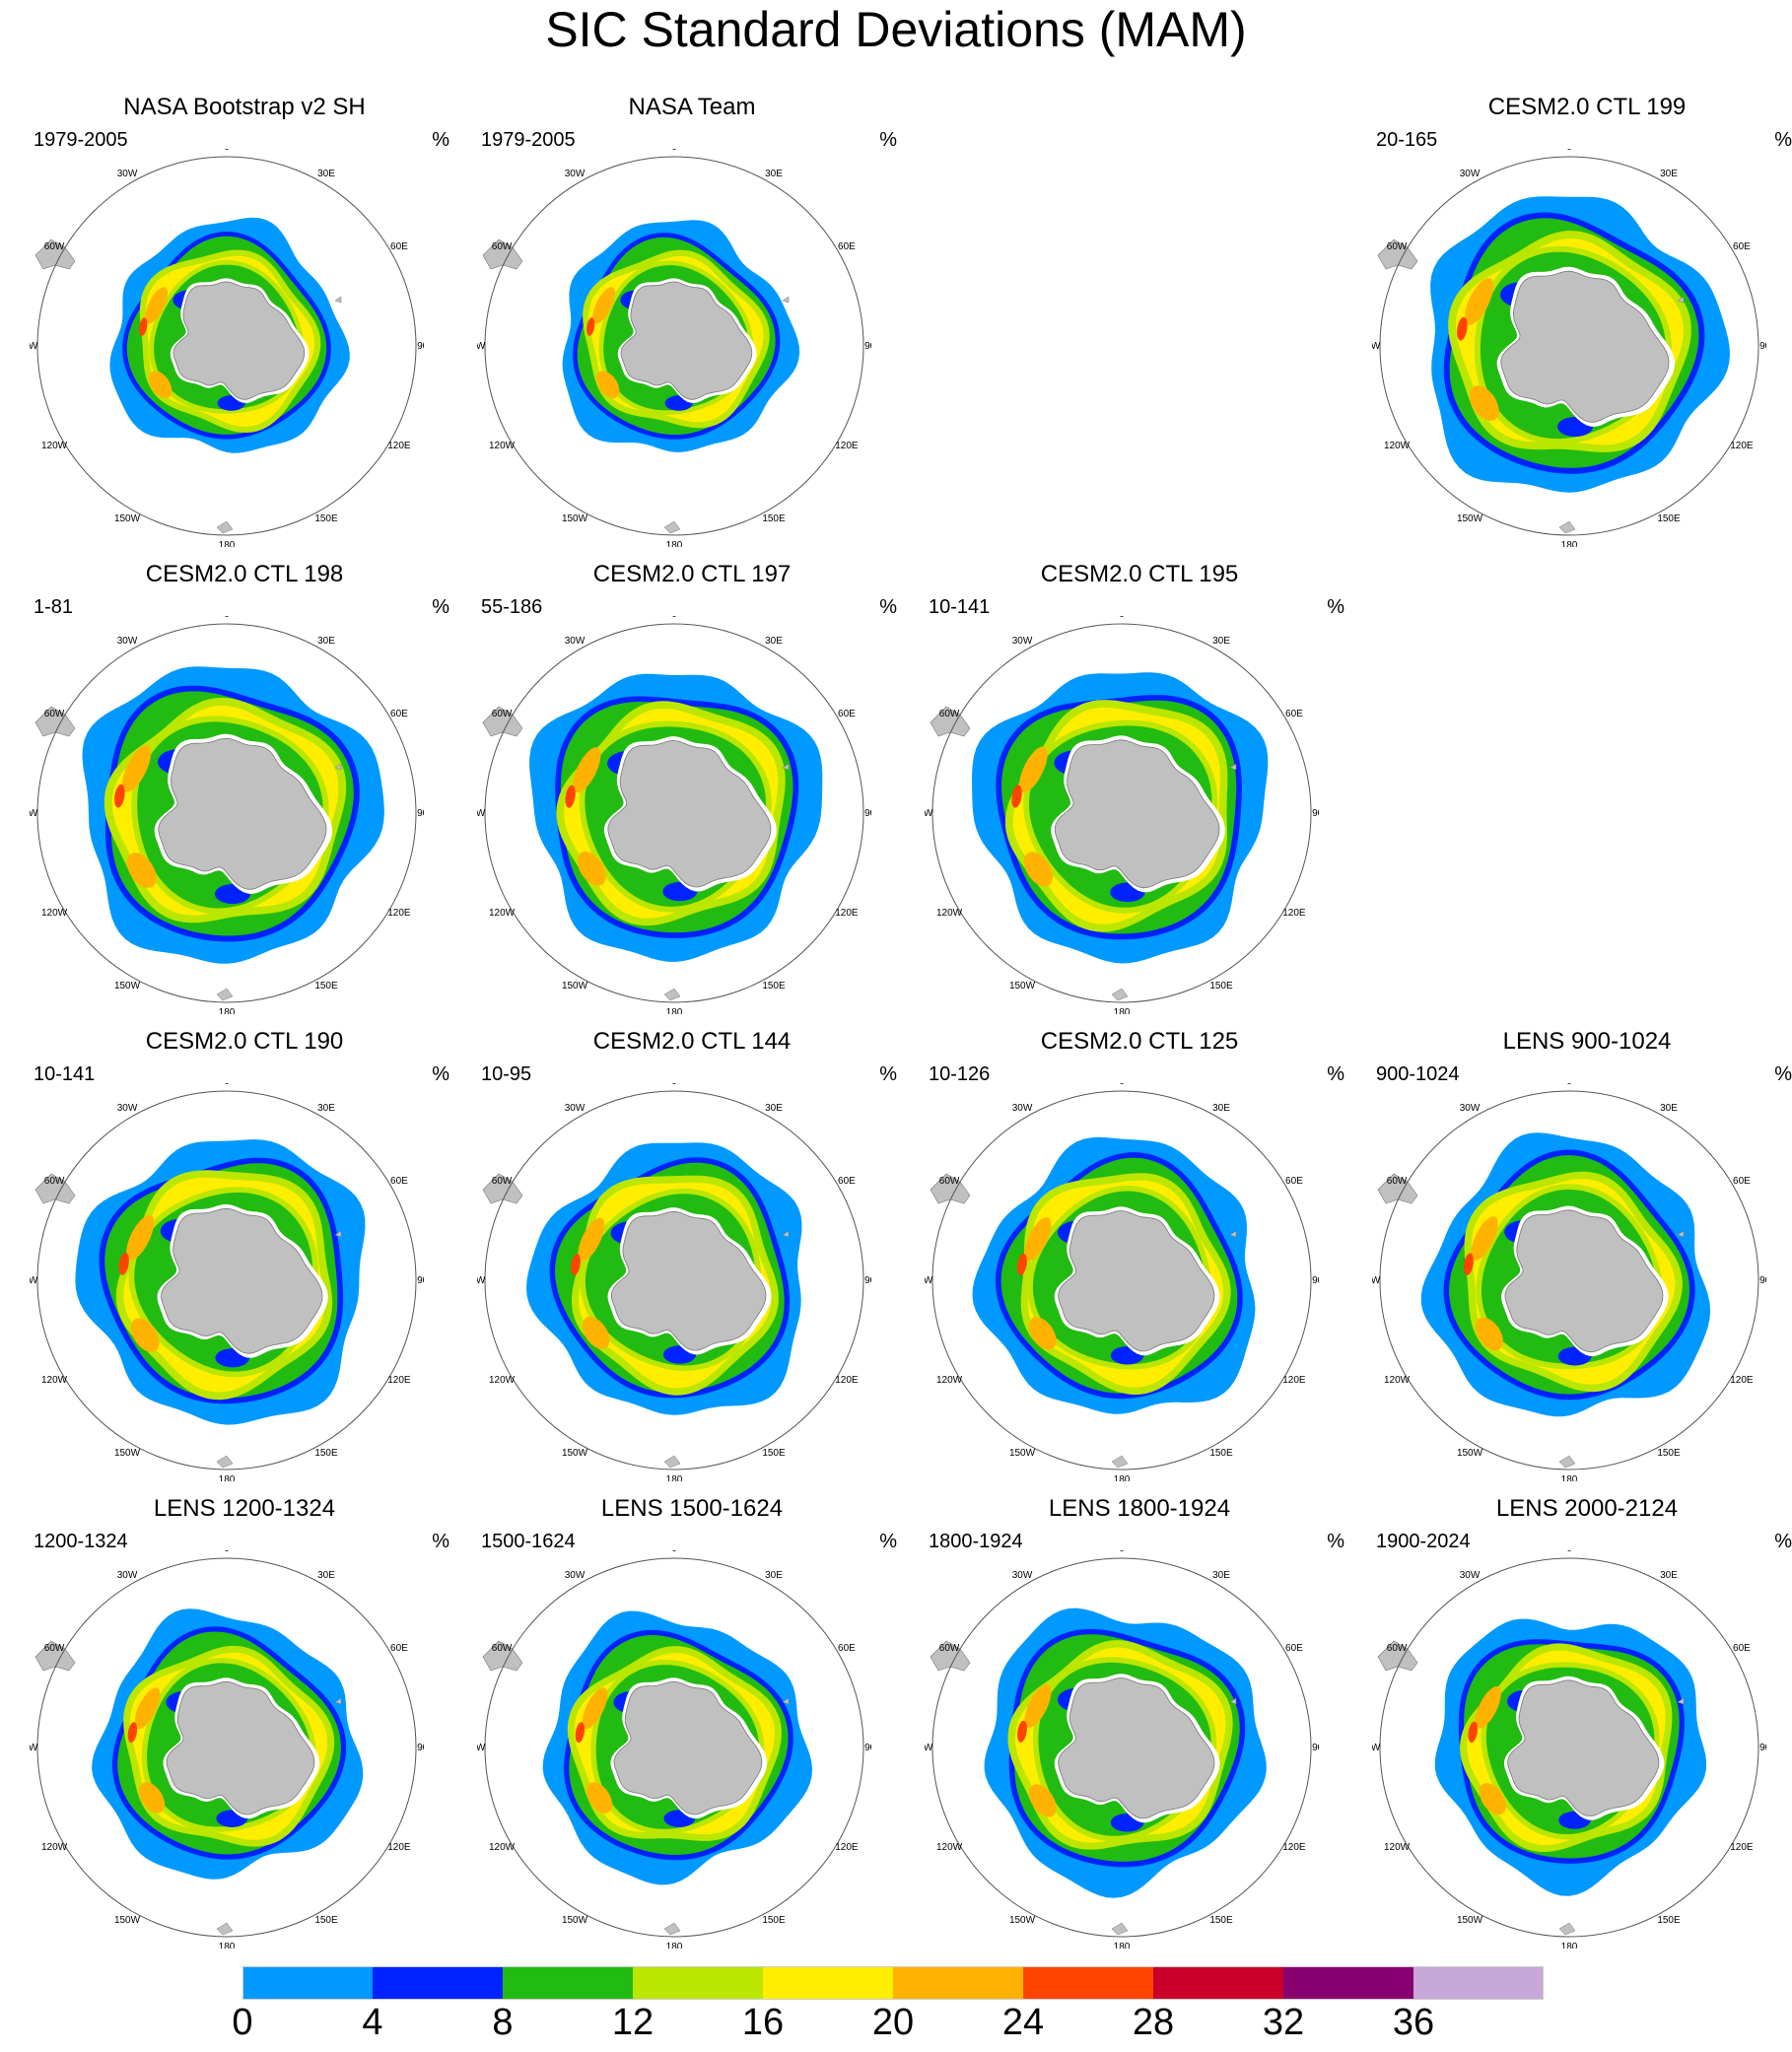  I want to click on polar-map: 0 30E 60E 90E 120E 150E 180 150W 120W 90W 60W 30W, so click(674, 348).